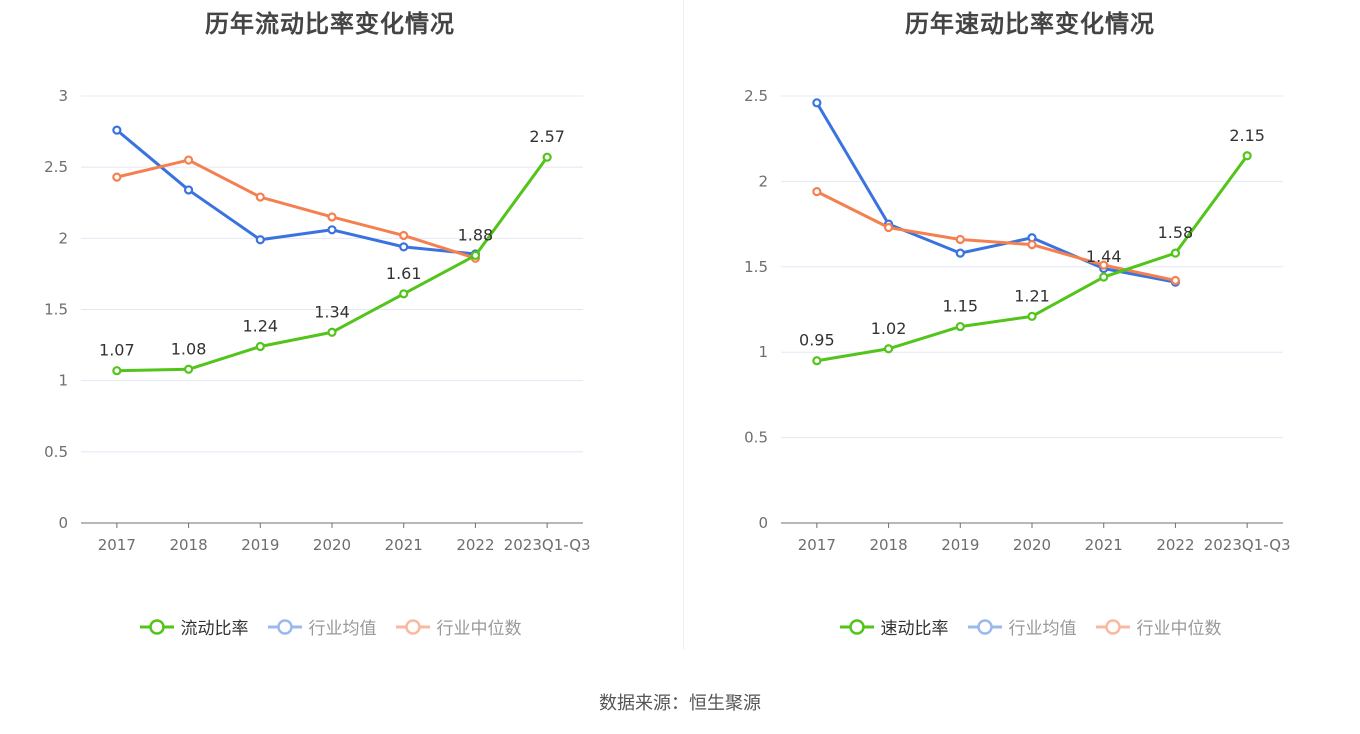 This screenshot has height=734, width=1360. Describe the element at coordinates (1032, 295) in the screenshot. I see `data-label: 1.21` at that location.